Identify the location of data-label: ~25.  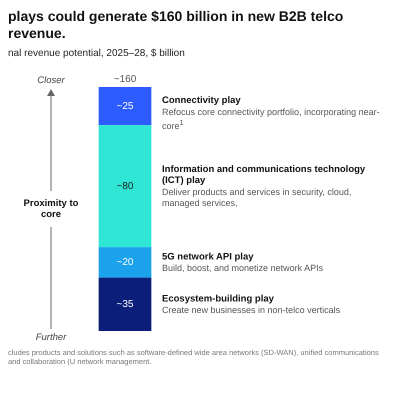
(125, 106).